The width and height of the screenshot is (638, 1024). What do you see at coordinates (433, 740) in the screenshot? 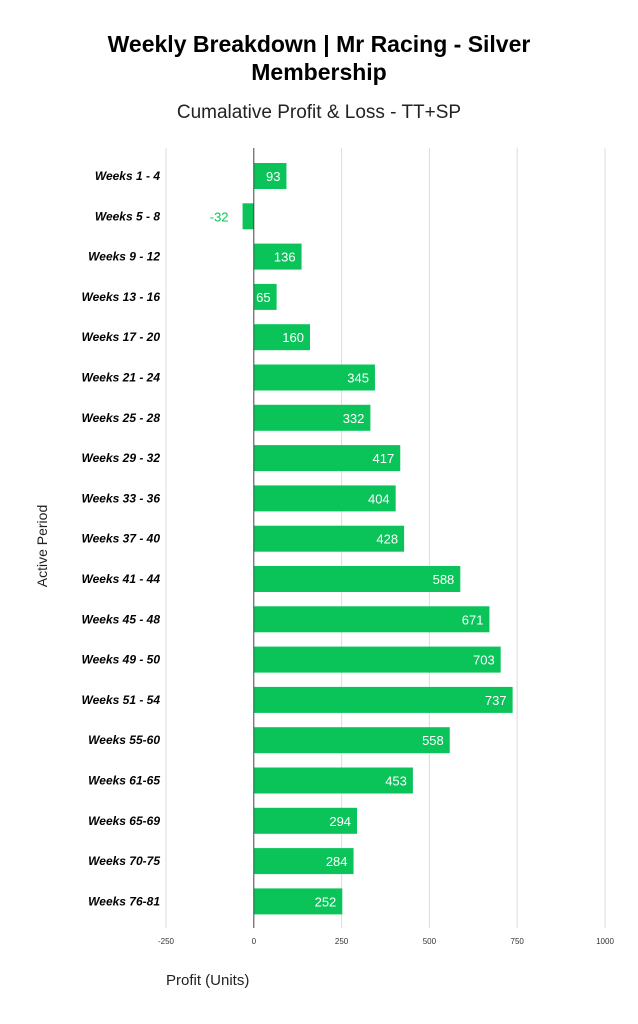
I see `data-label: 558` at bounding box center [433, 740].